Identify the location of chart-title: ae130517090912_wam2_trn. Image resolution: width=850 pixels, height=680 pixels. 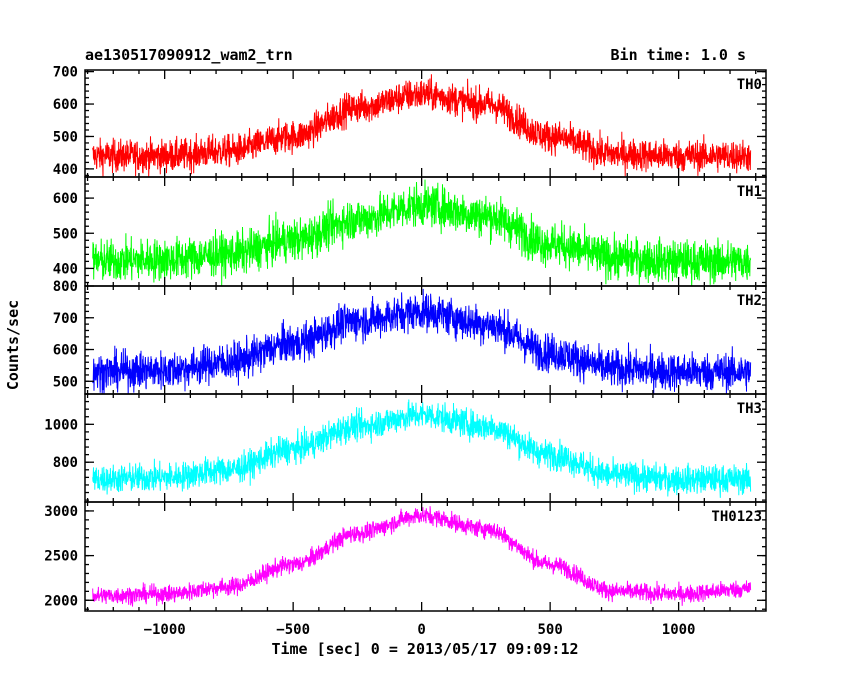
(189, 55).